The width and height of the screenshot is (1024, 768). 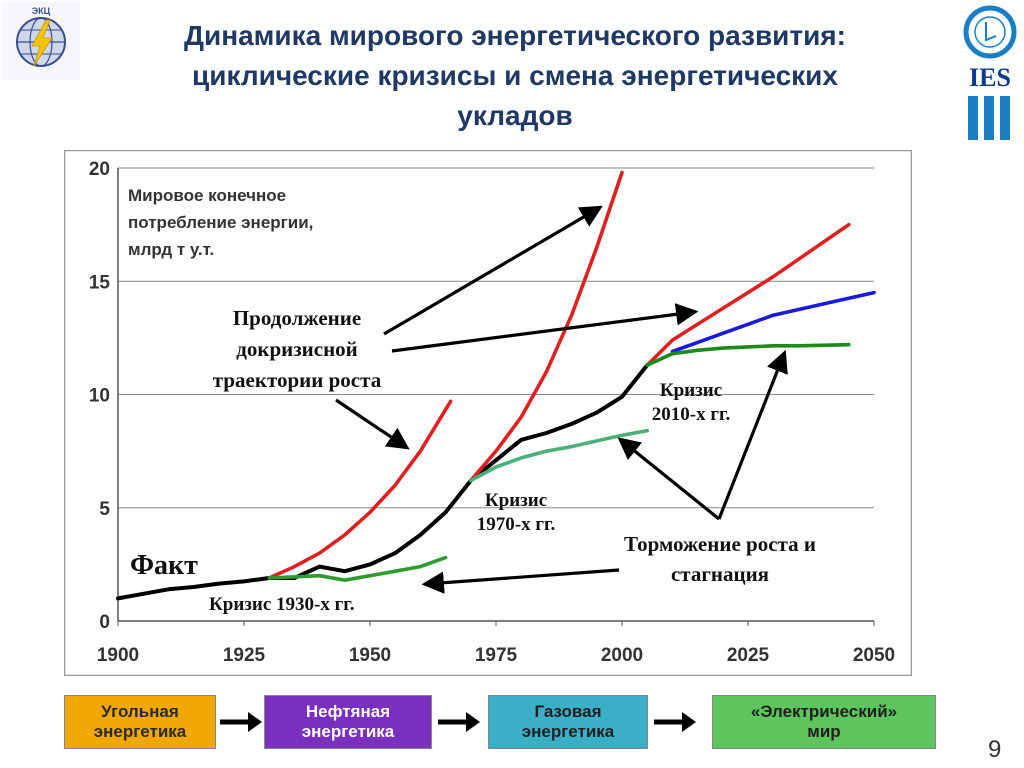 I want to click on x-tick-label: 2050, so click(x=874, y=655).